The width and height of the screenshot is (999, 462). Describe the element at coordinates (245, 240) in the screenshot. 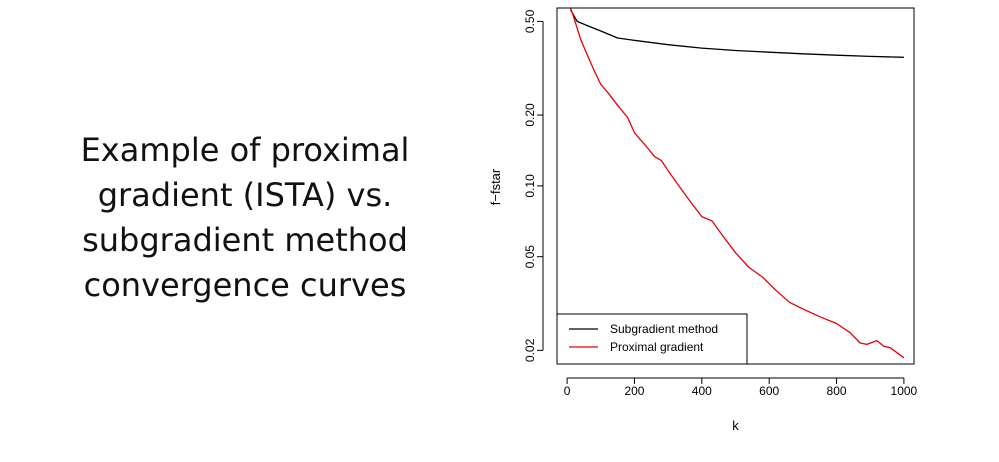

I see `caption-line-3: subgradient method` at that location.